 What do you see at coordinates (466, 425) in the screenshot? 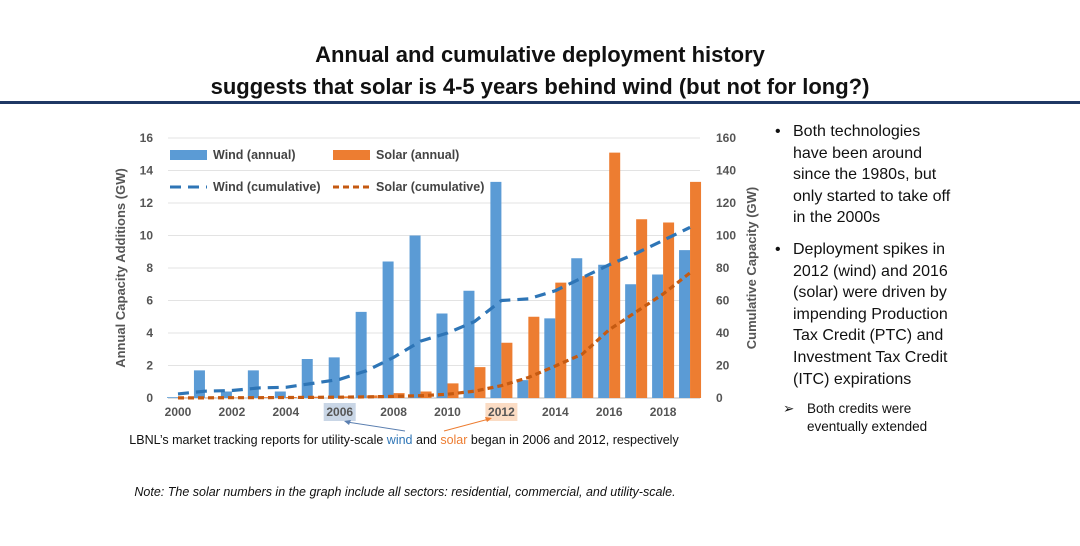
I see `solar-arrow` at bounding box center [466, 425].